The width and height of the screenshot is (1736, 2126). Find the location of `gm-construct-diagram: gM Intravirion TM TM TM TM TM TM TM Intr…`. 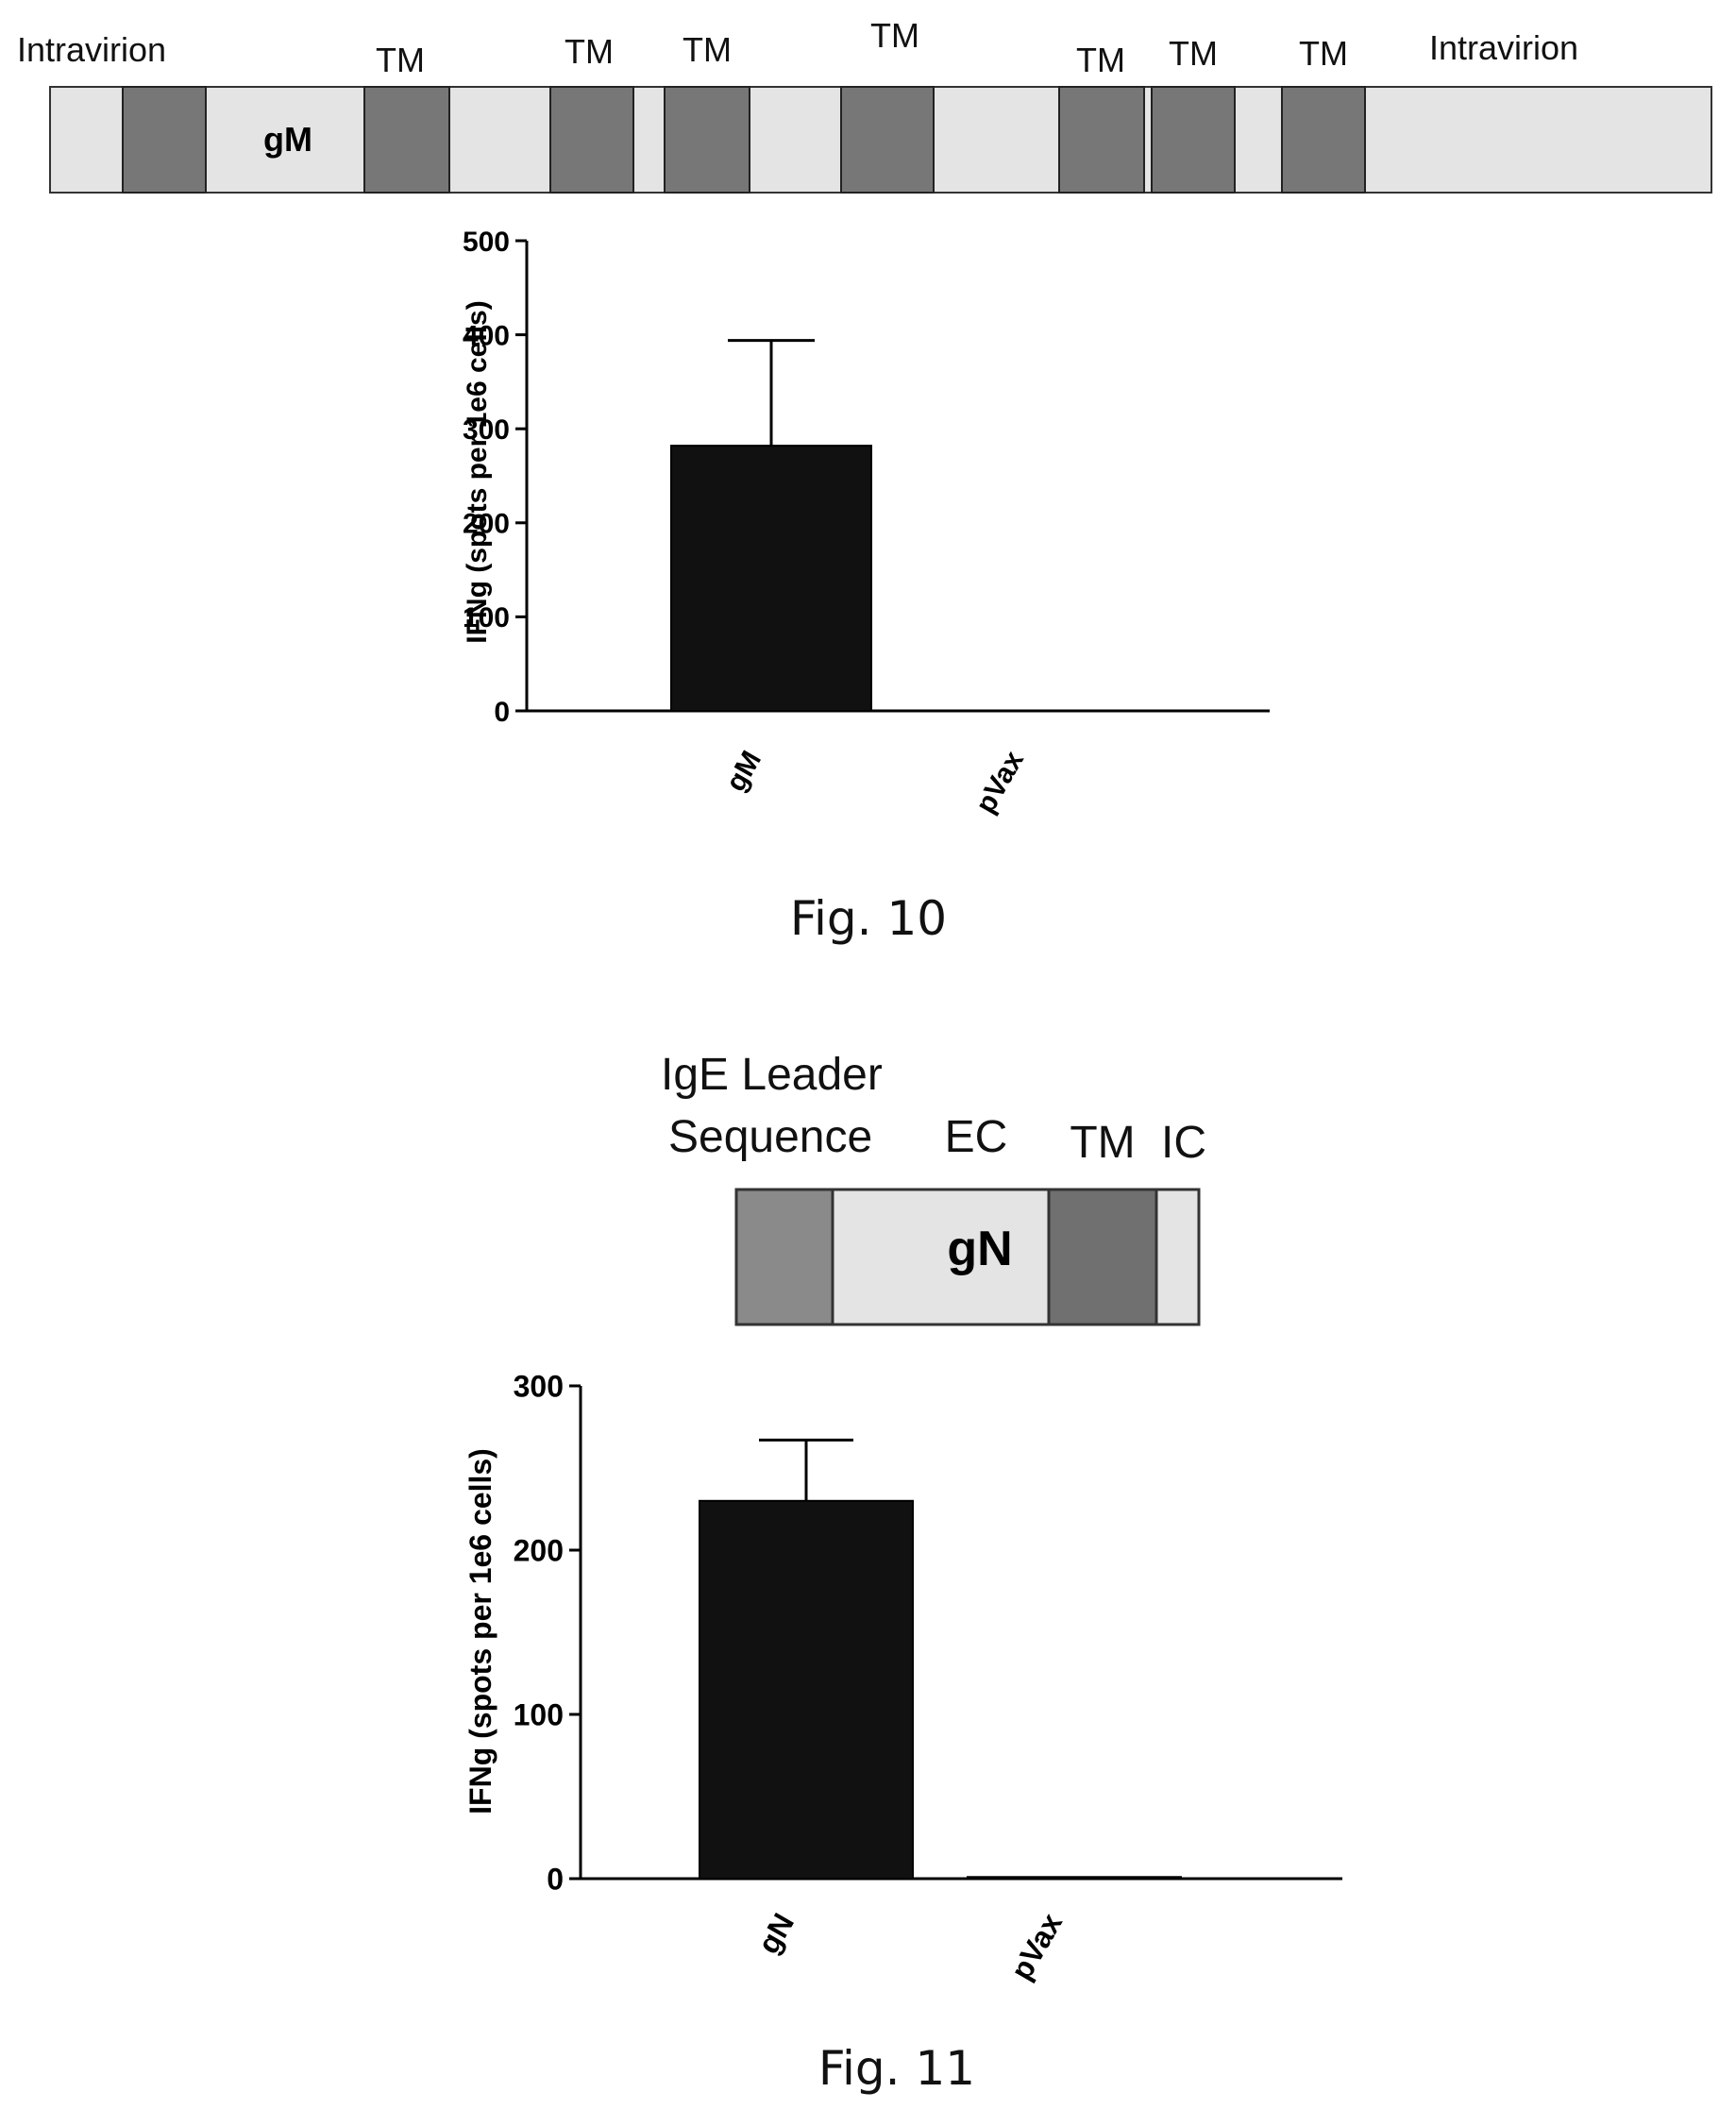

gm-construct-diagram: gM Intravirion TM TM TM TM TM TM TM Intr… is located at coordinates (865, 105).